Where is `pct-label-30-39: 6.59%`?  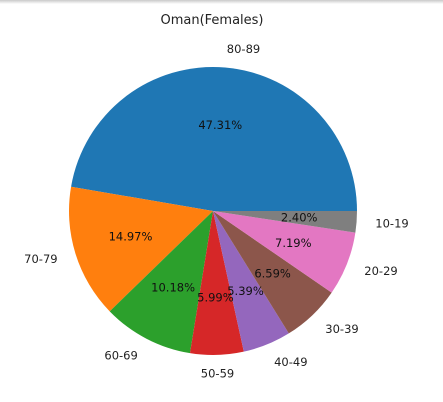
pct-label-30-39: 6.59% is located at coordinates (272, 274).